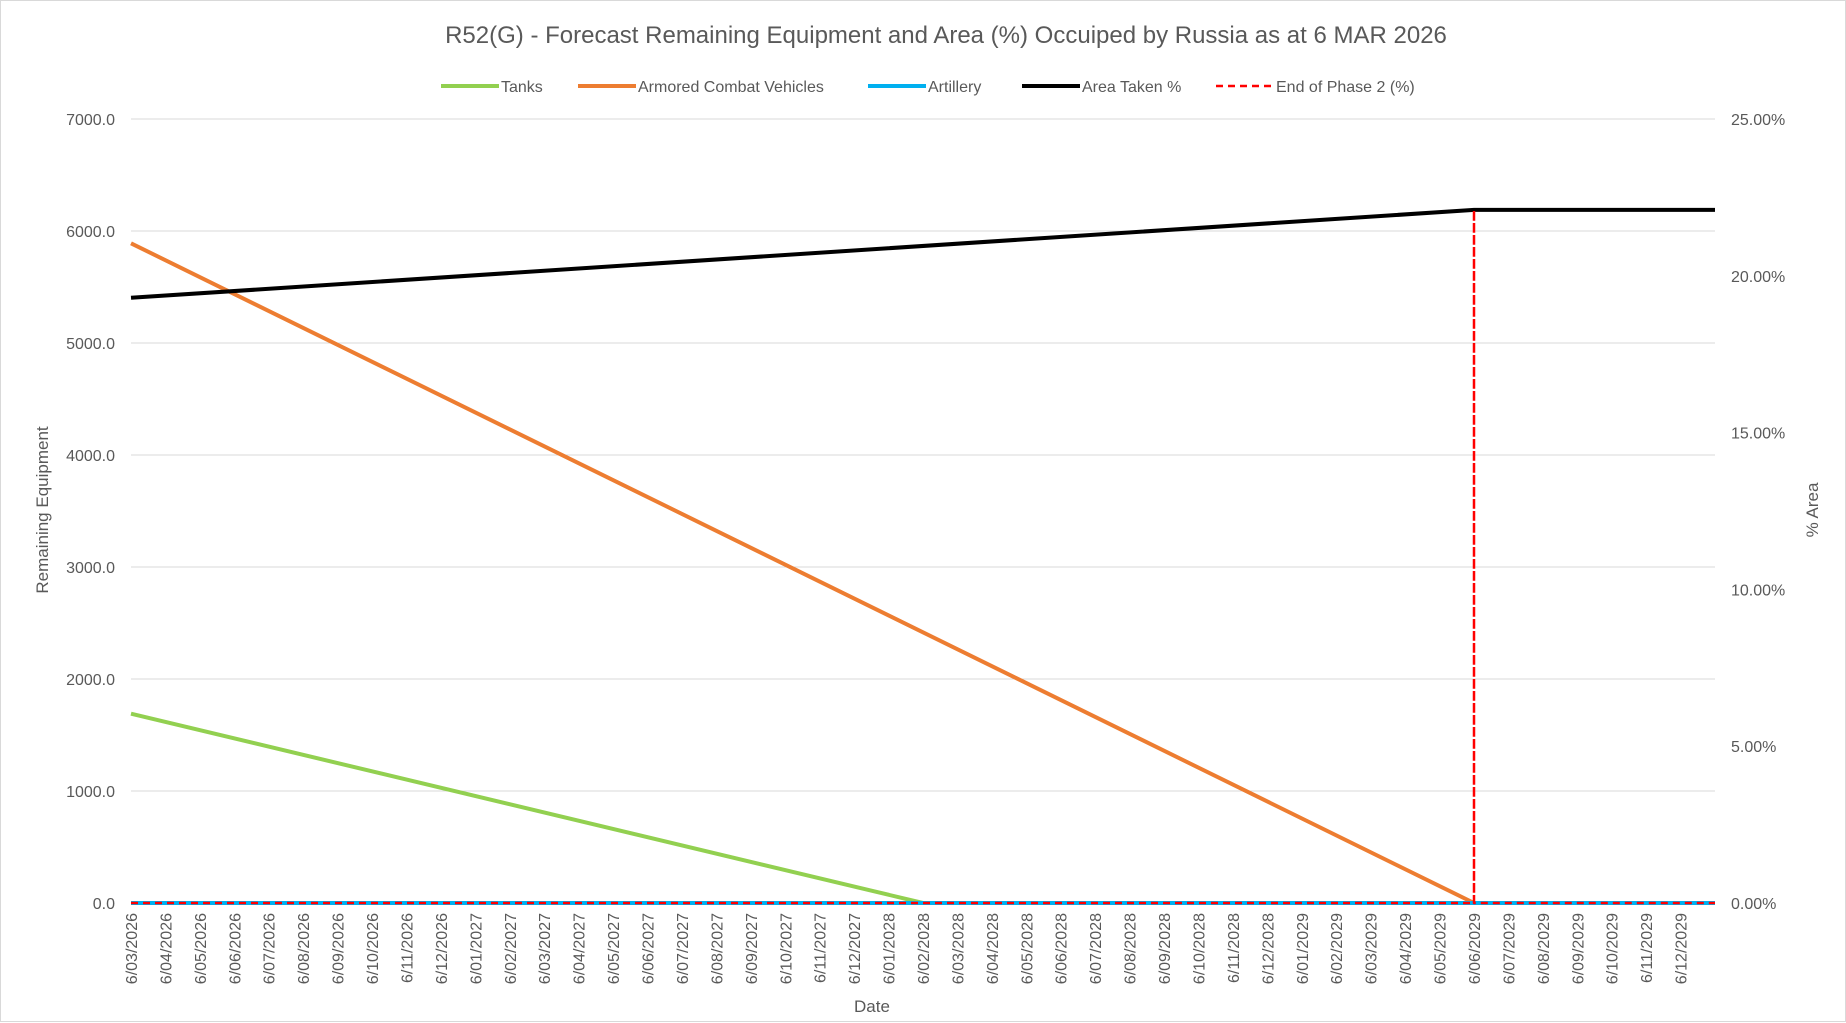 Image resolution: width=1846 pixels, height=1023 pixels. I want to click on x-tick-label: 6/11/2028, so click(1234, 948).